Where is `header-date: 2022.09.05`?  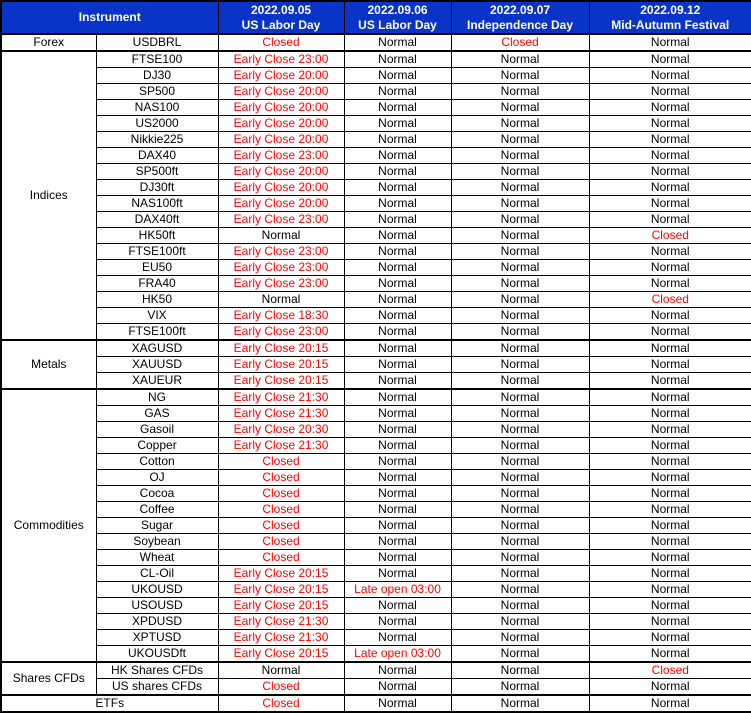
header-date: 2022.09.05 is located at coordinates (281, 9).